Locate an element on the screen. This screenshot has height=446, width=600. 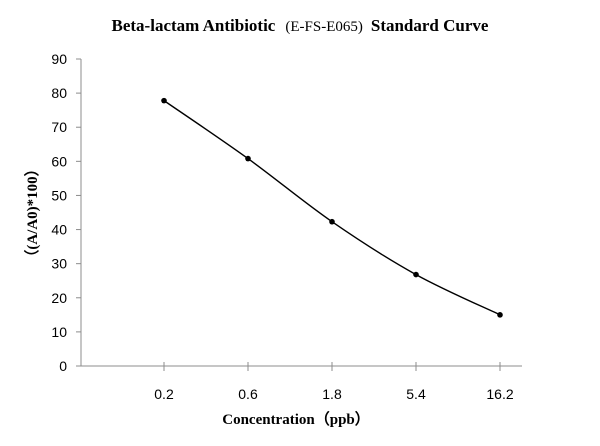
x-tick-label: 0.6 is located at coordinates (248, 394).